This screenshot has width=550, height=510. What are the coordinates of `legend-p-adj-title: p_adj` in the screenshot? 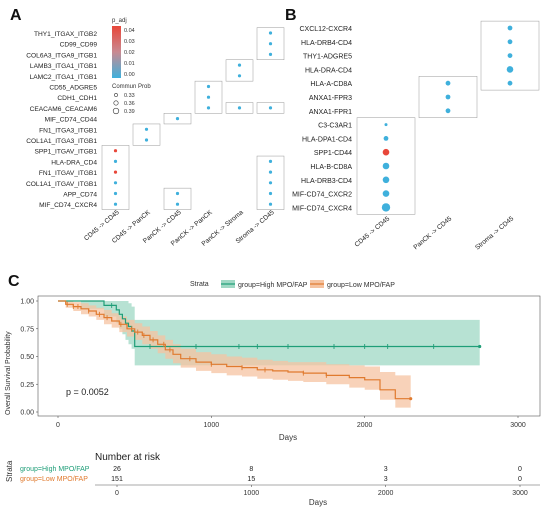 It's located at (119, 21).